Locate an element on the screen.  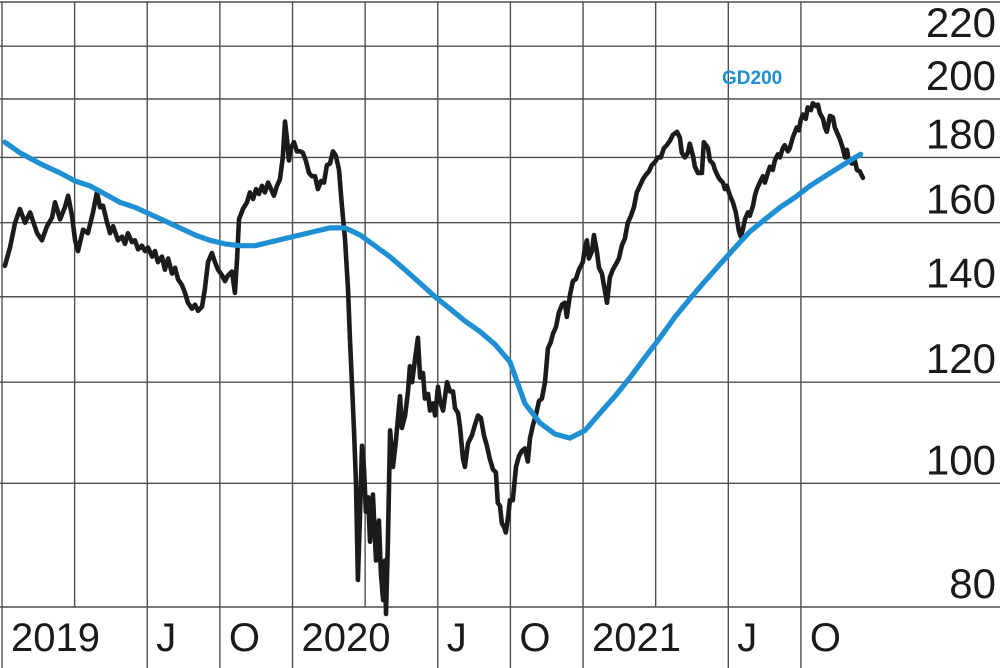
x-tick-label-O-m9: O is located at coordinates (244, 638).